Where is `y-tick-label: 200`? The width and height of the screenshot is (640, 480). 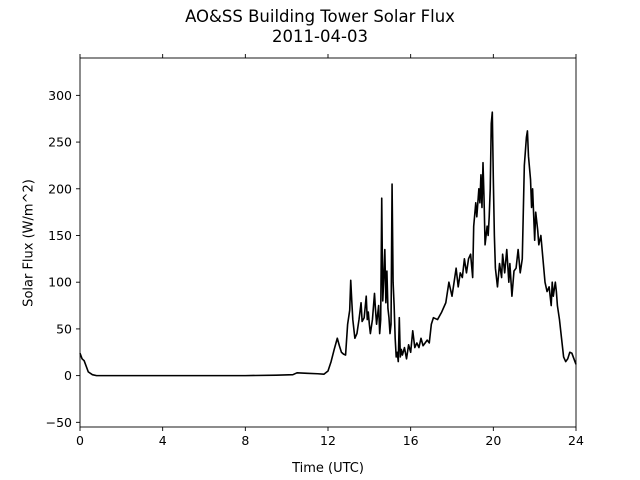 y-tick-label: 200 is located at coordinates (60, 188).